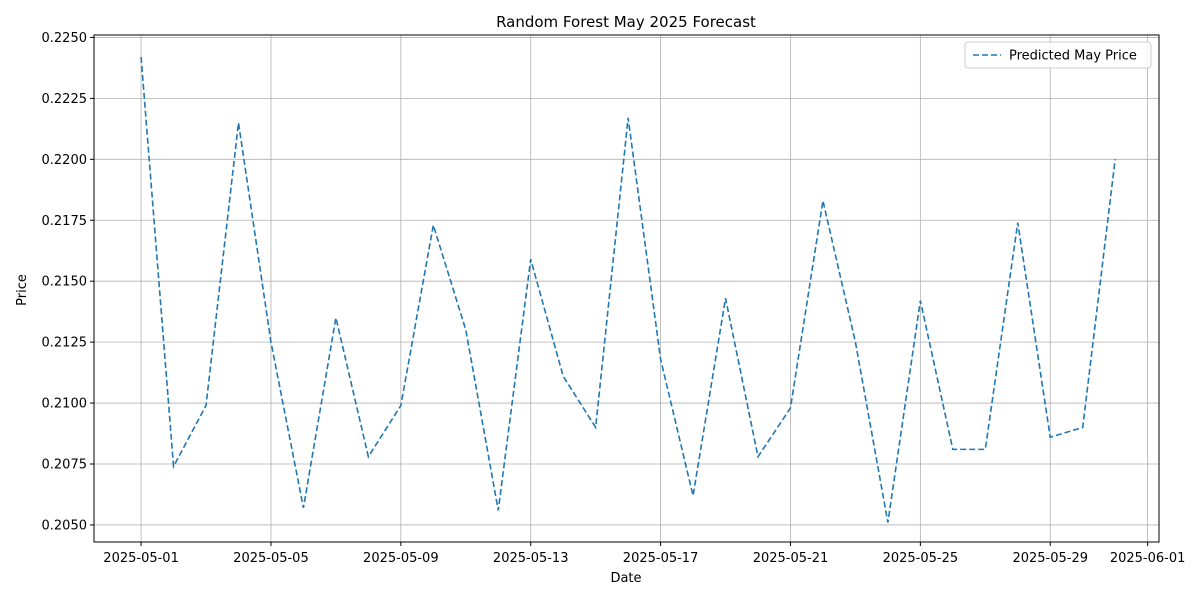 The height and width of the screenshot is (600, 1200). I want to click on y-axis-title: Price, so click(22, 290).